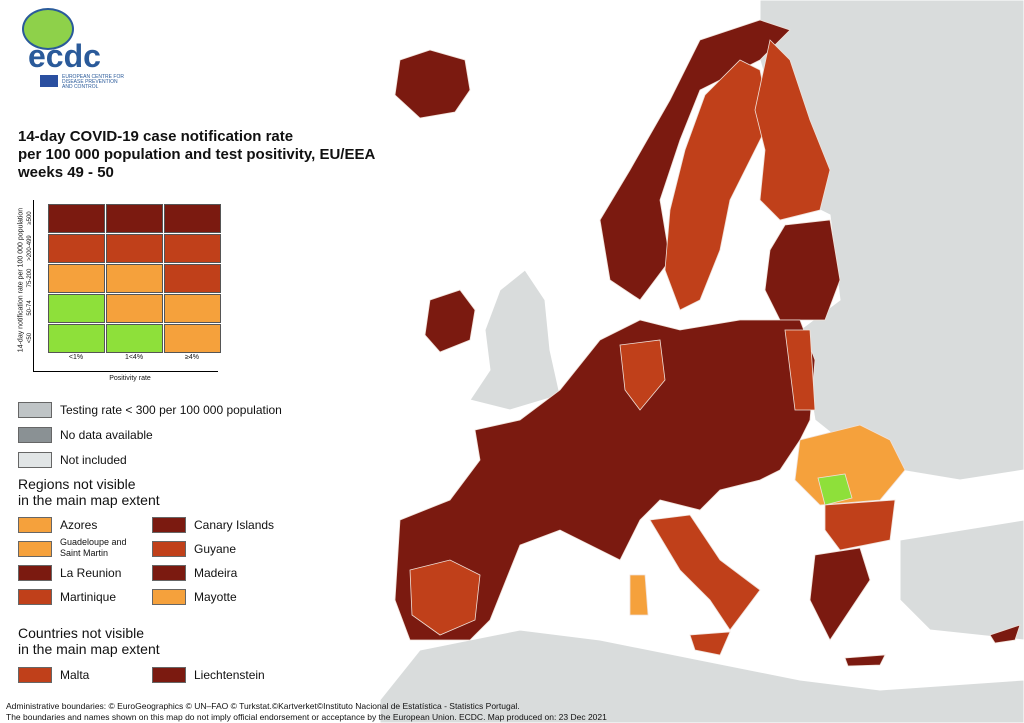 This screenshot has height=723, width=1024. What do you see at coordinates (1005, 634) in the screenshot?
I see `cyprus` at bounding box center [1005, 634].